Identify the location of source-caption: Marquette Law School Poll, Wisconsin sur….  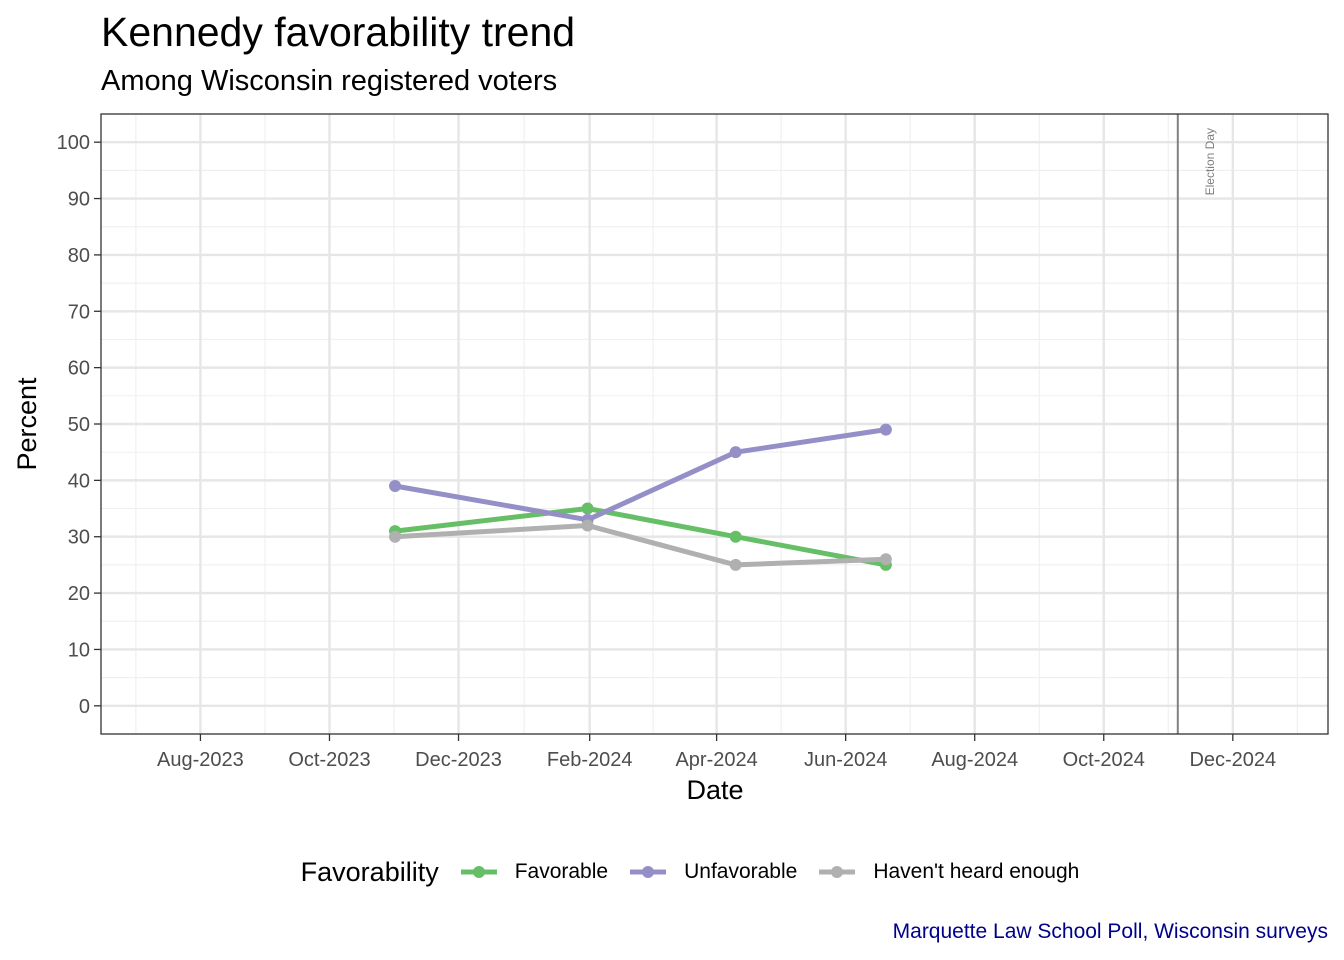
(1110, 931).